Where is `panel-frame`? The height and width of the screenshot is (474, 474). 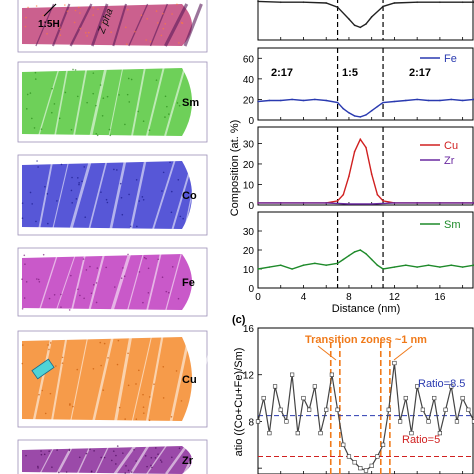 panel-frame is located at coordinates (365, 400).